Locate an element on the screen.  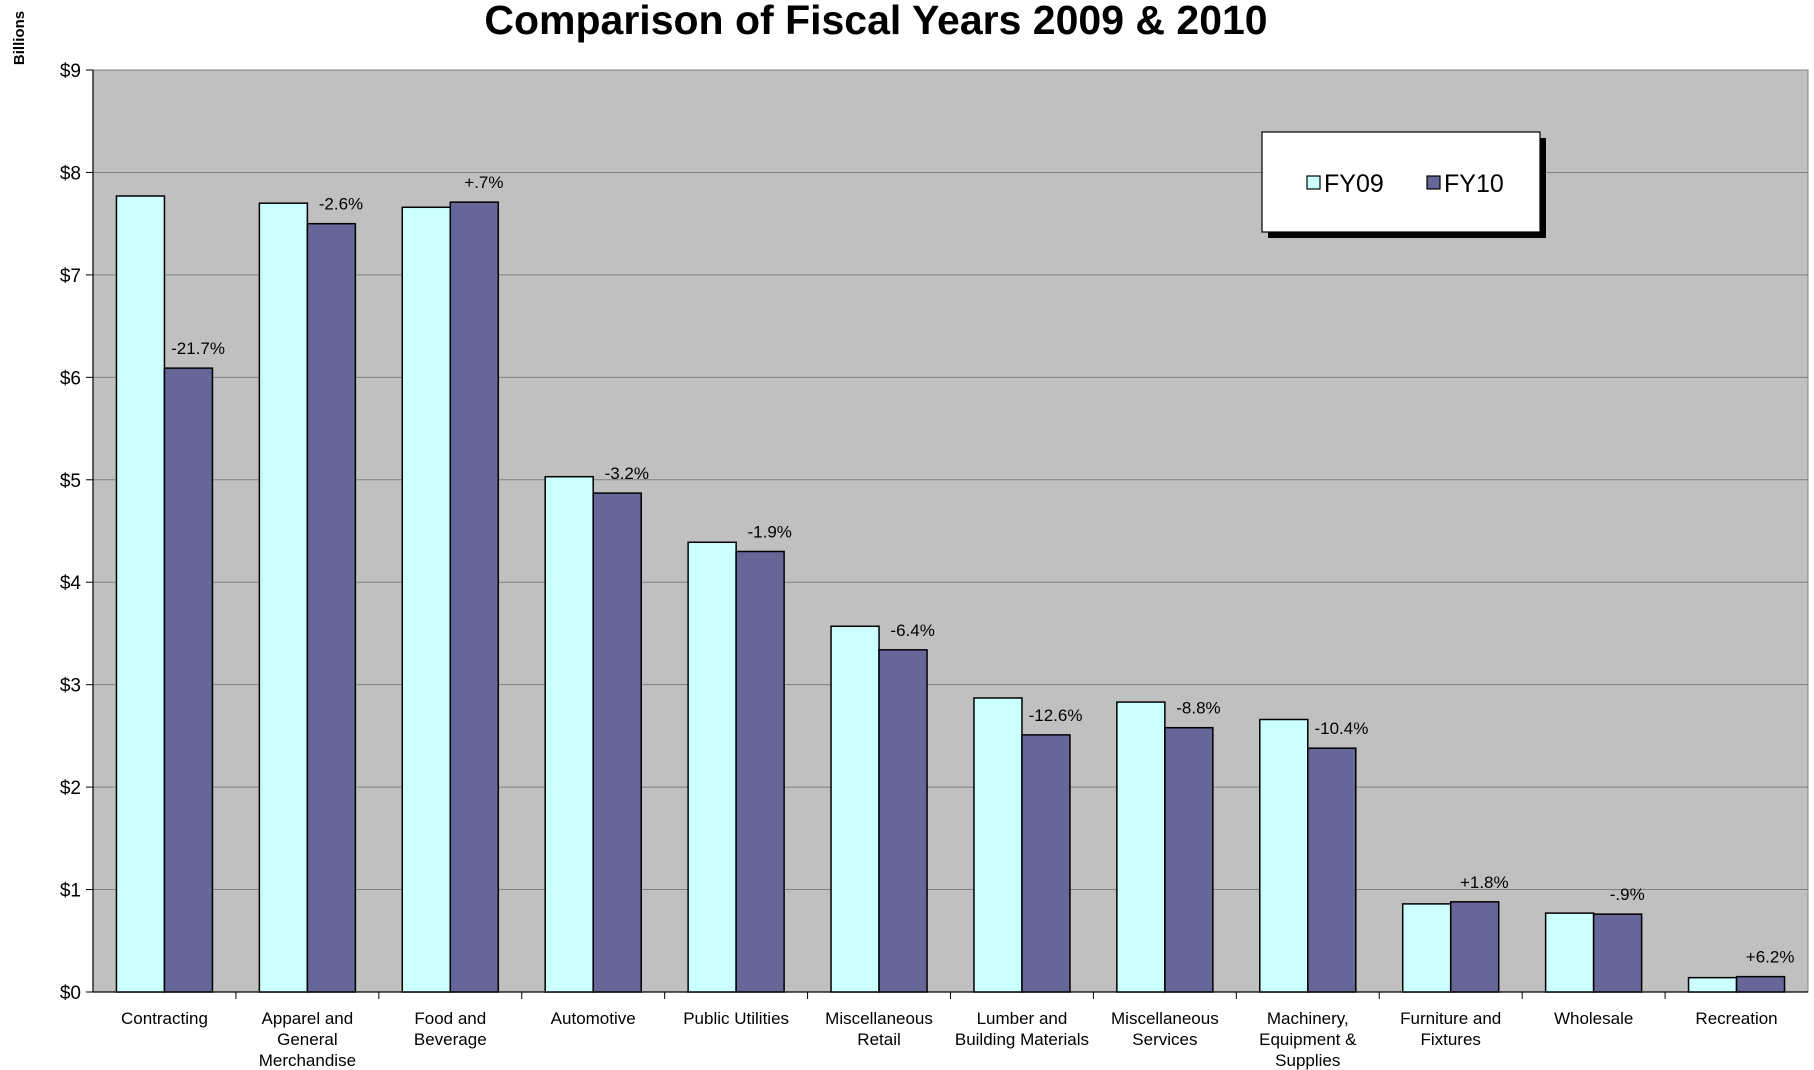
category-label: Wholesale is located at coordinates (1593, 1018).